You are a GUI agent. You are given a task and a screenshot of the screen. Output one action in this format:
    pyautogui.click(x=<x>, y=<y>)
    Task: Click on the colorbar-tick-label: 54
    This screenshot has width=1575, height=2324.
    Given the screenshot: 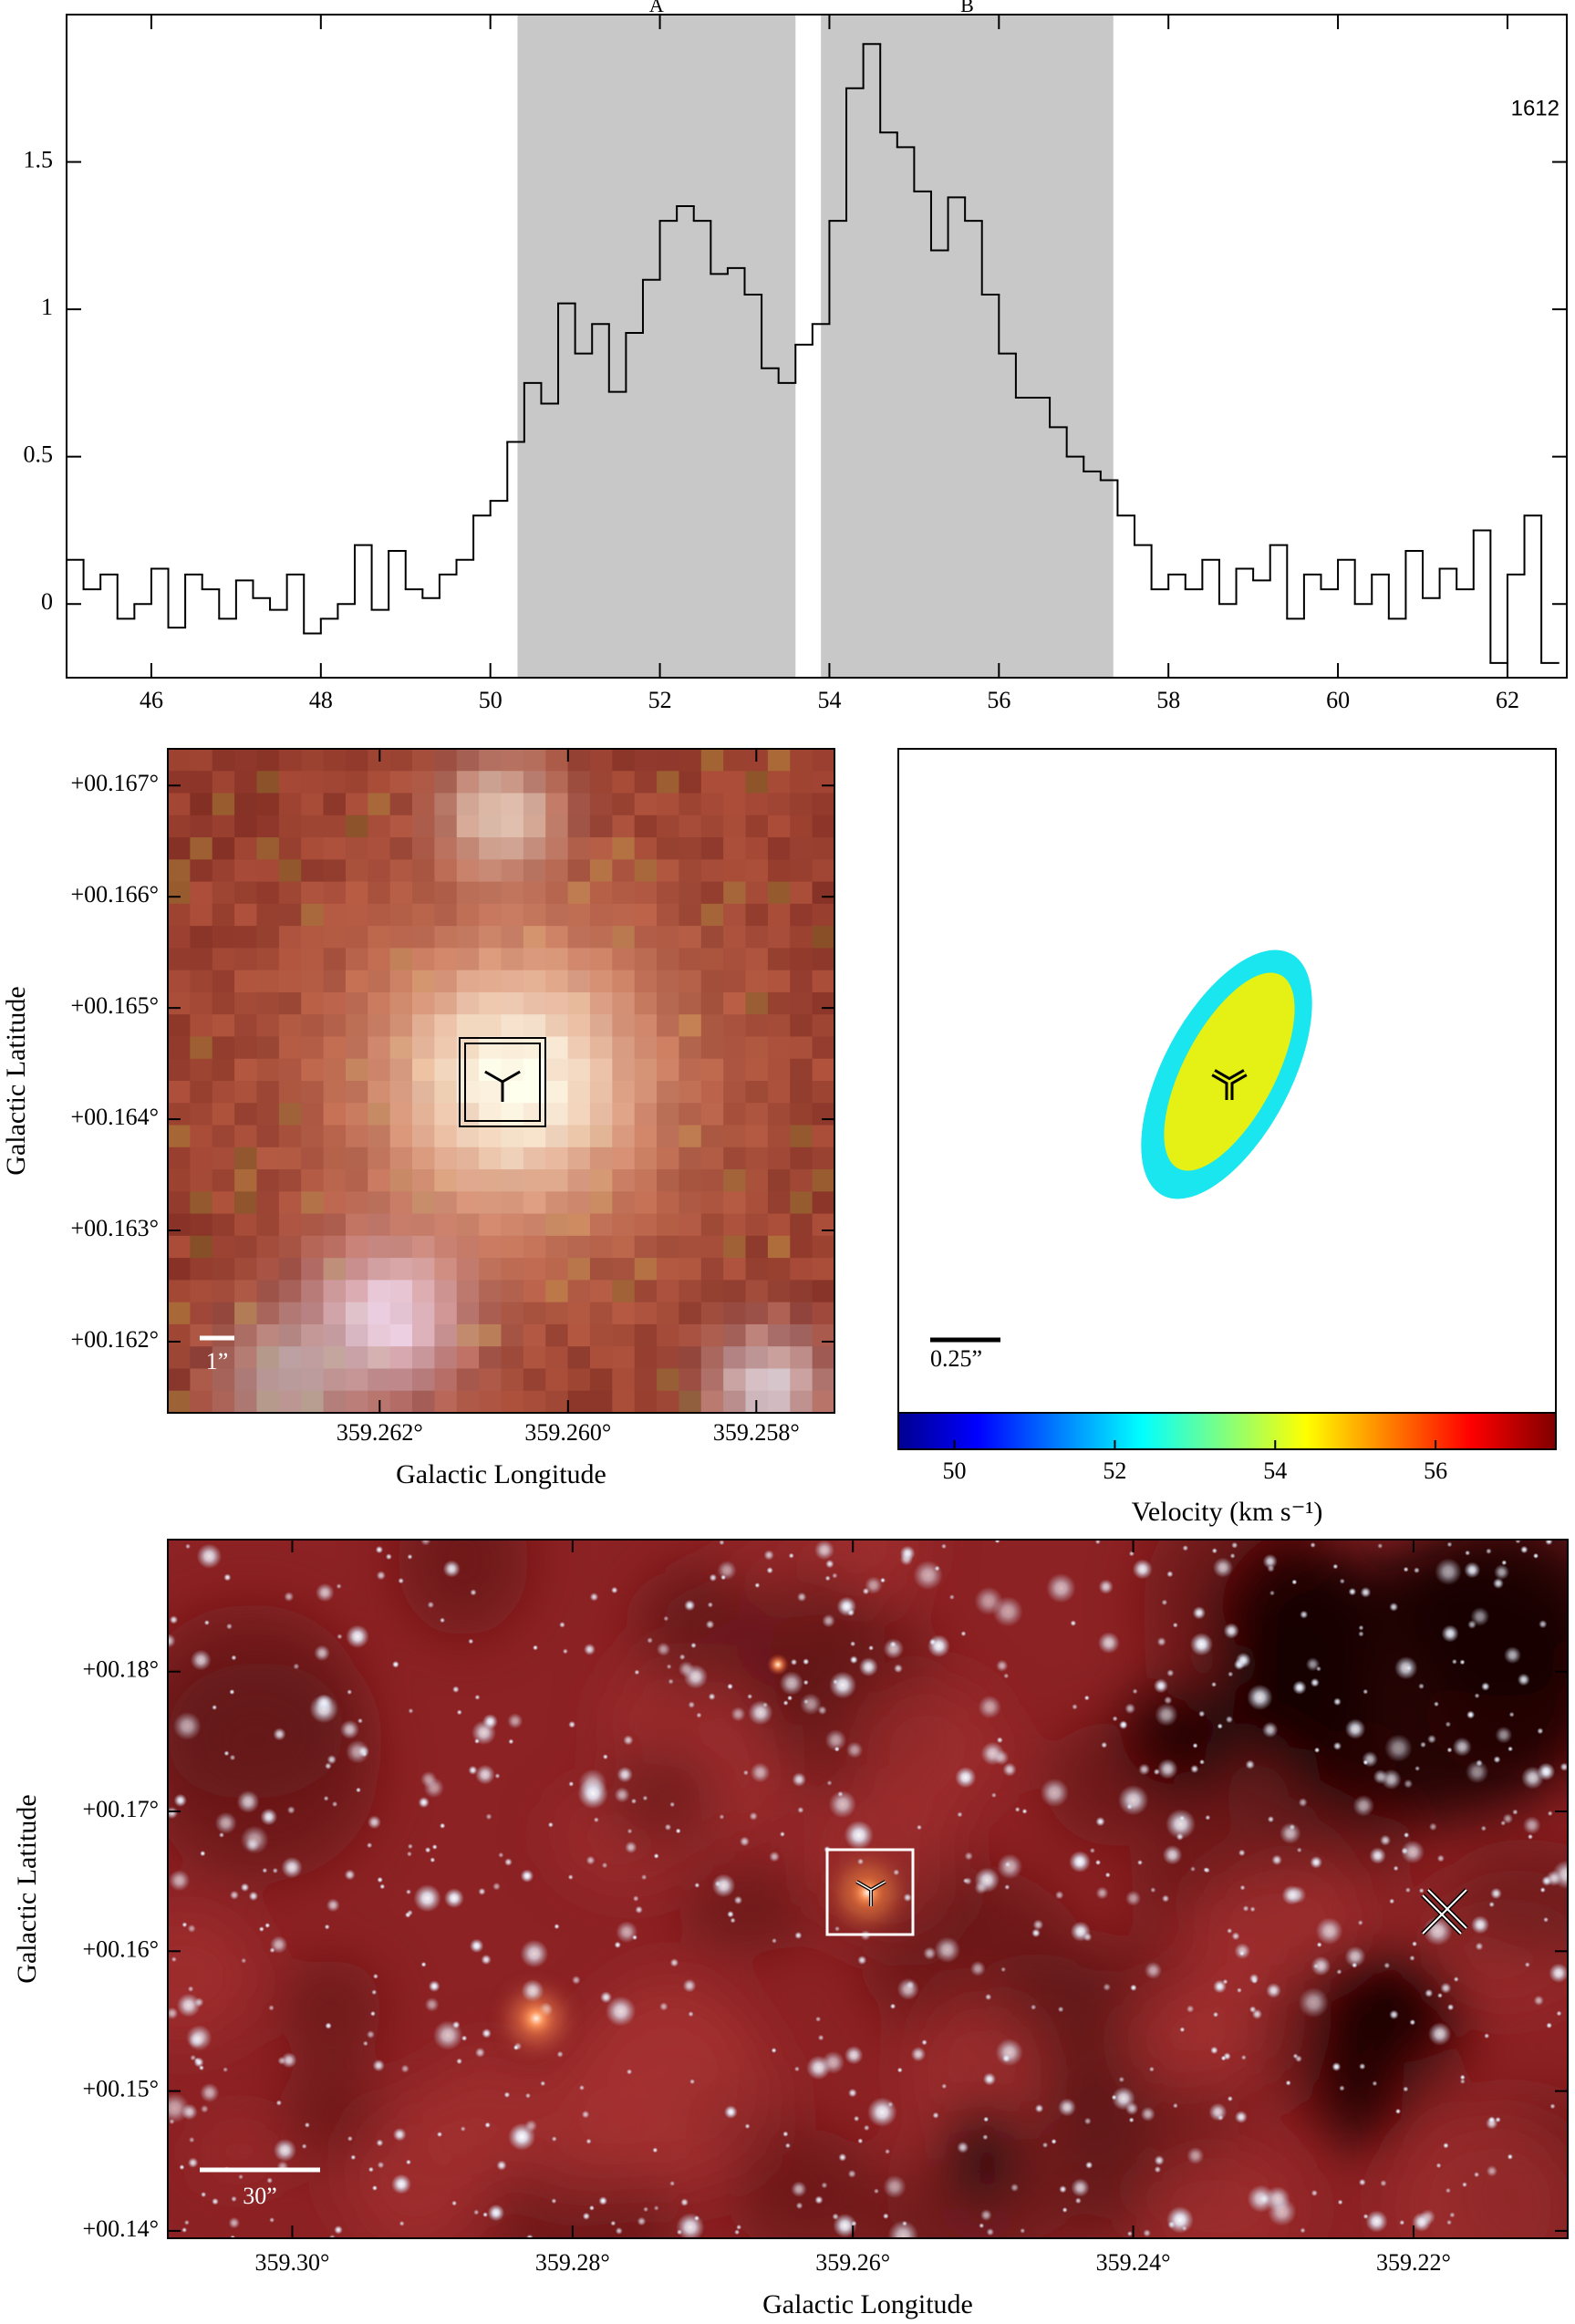 What is the action you would take?
    pyautogui.click(x=1275, y=1471)
    